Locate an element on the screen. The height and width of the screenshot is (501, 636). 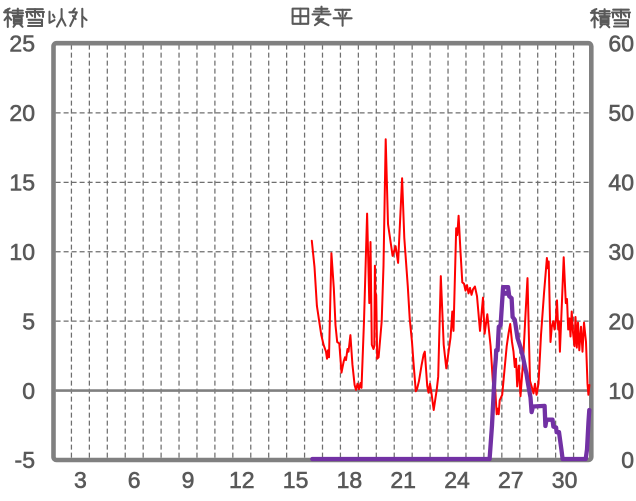
svg-text: 5 is located at coordinates (28, 321).